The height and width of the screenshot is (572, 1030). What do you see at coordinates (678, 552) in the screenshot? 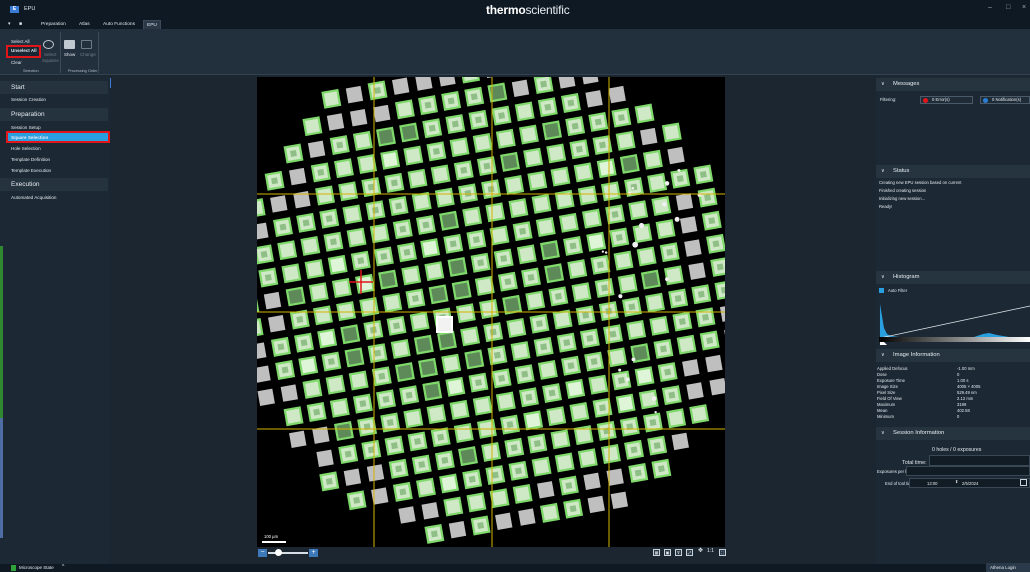
I see `filter-icon: ⊽` at bounding box center [678, 552].